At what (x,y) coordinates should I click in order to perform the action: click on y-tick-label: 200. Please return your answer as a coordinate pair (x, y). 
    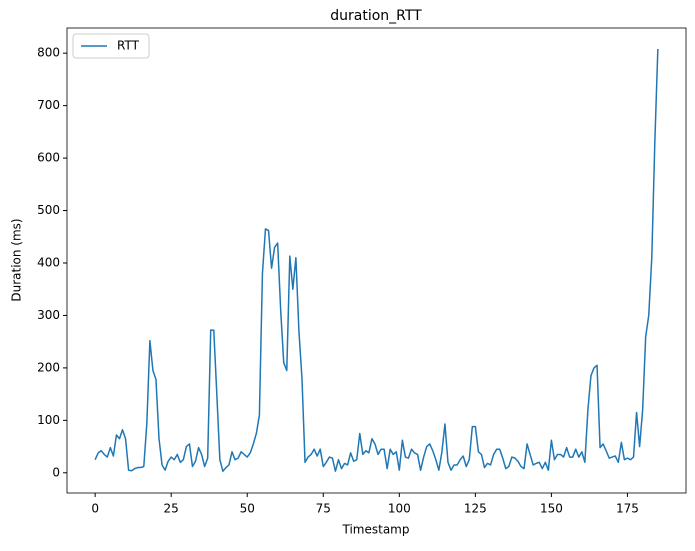
    Looking at the image, I should click on (48, 367).